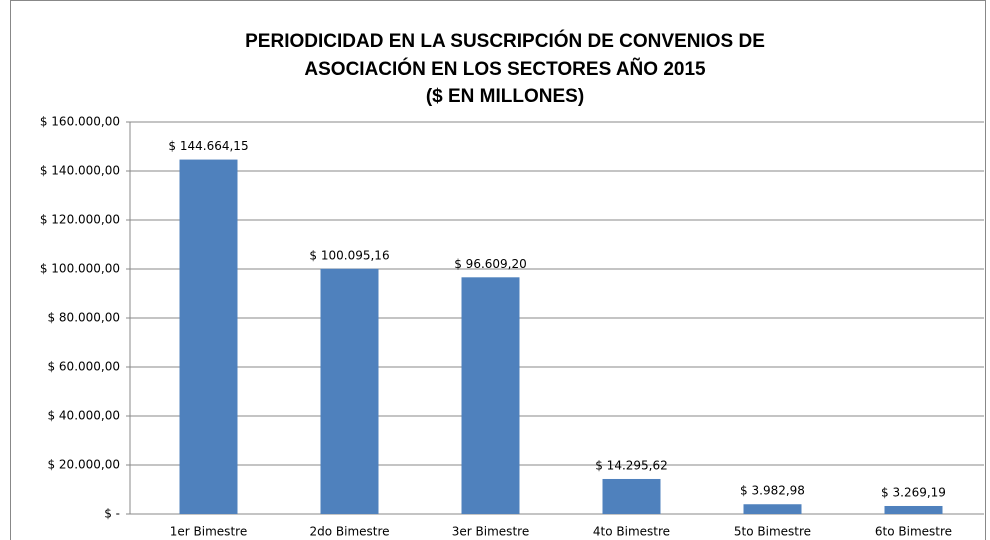 The height and width of the screenshot is (540, 990). What do you see at coordinates (913, 492) in the screenshot?
I see `data-label: $ 3.269,19` at bounding box center [913, 492].